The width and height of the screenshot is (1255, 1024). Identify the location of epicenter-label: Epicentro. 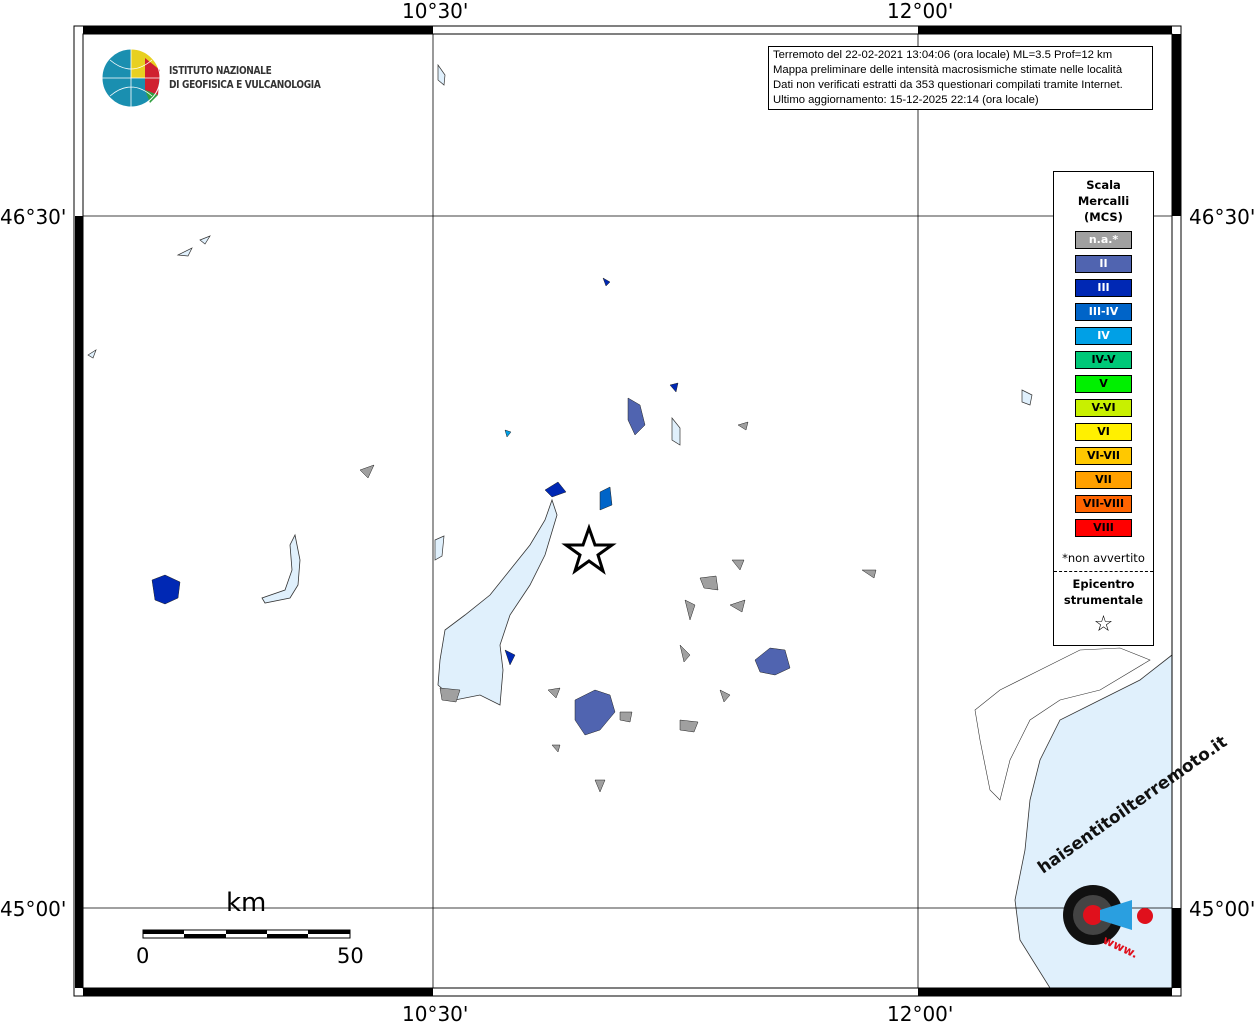
(1103, 584).